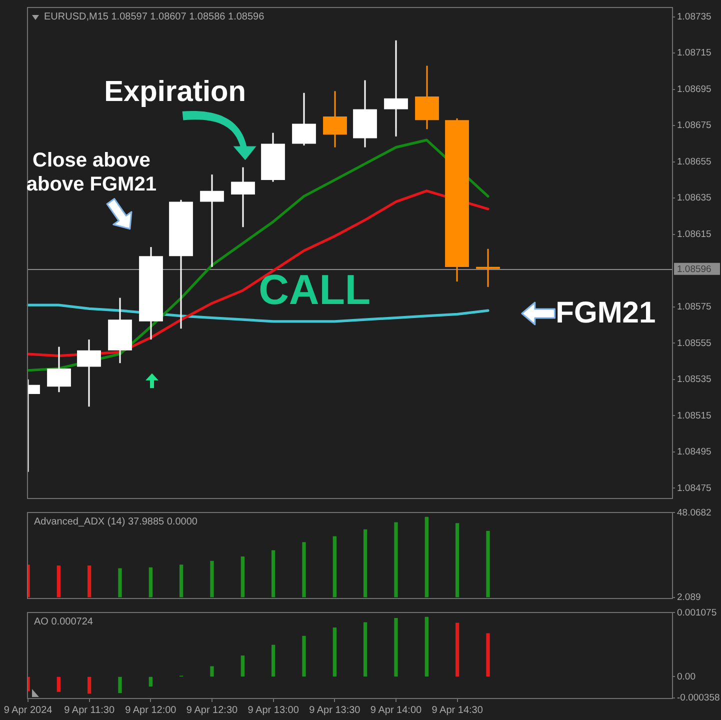 Image resolution: width=721 pixels, height=720 pixels. What do you see at coordinates (274, 710) in the screenshot?
I see `x-tick-label: 9 Apr 13:00` at bounding box center [274, 710].